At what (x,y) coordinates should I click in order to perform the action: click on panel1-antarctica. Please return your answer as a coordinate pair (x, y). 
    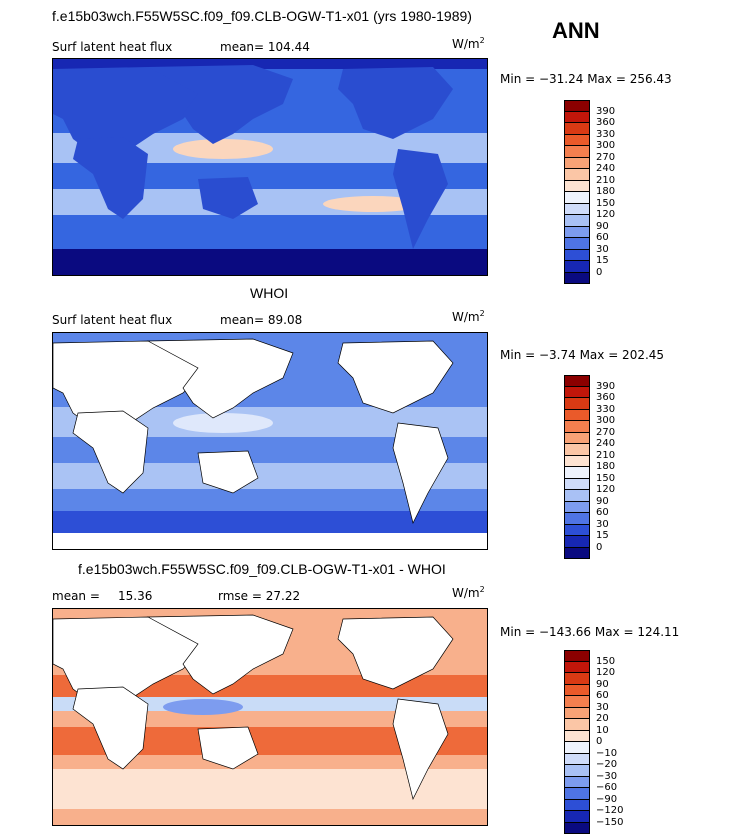
    Looking at the image, I should click on (270, 262).